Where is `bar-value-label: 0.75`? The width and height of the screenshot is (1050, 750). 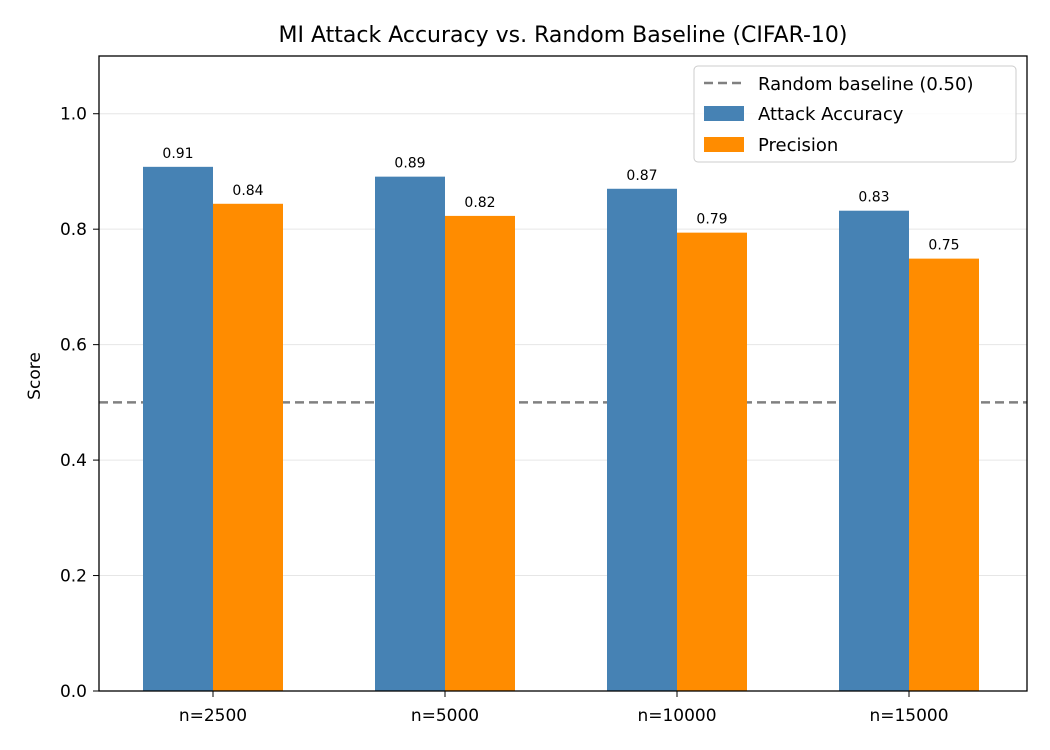
bar-value-label: 0.75 is located at coordinates (943, 246).